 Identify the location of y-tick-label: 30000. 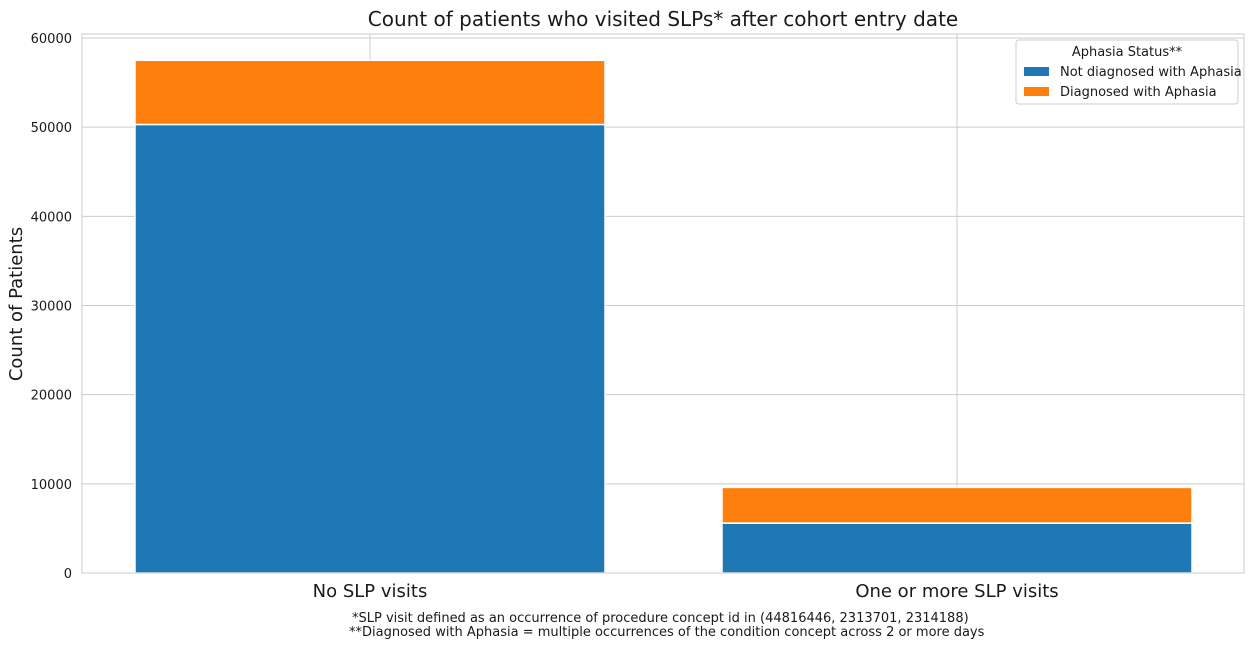
(51, 307).